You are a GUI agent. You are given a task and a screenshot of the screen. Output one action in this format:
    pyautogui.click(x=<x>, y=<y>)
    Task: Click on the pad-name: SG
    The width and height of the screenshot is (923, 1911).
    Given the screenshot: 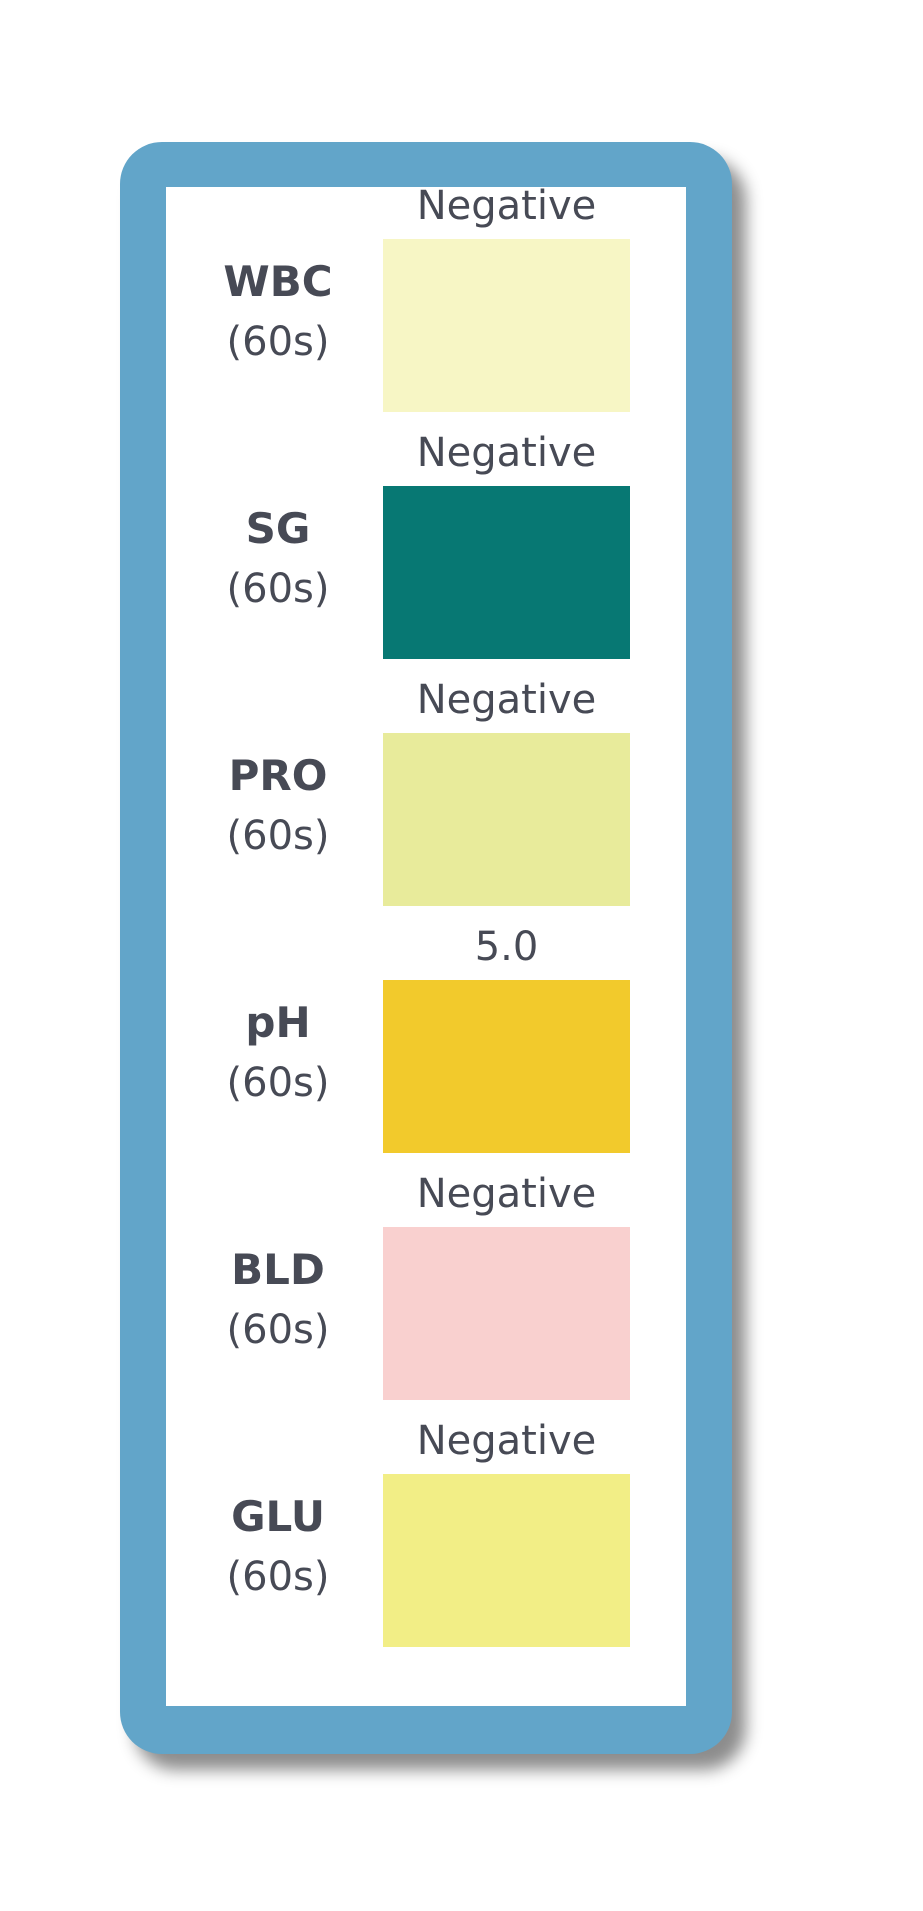 What is the action you would take?
    pyautogui.click(x=278, y=528)
    